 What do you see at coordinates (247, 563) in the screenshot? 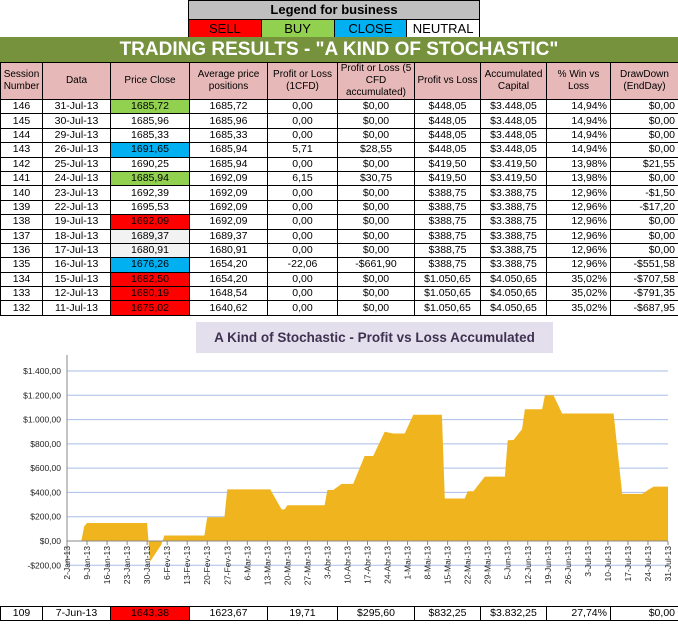
I see `x-tick-label: 6-Mar-13` at bounding box center [247, 563].